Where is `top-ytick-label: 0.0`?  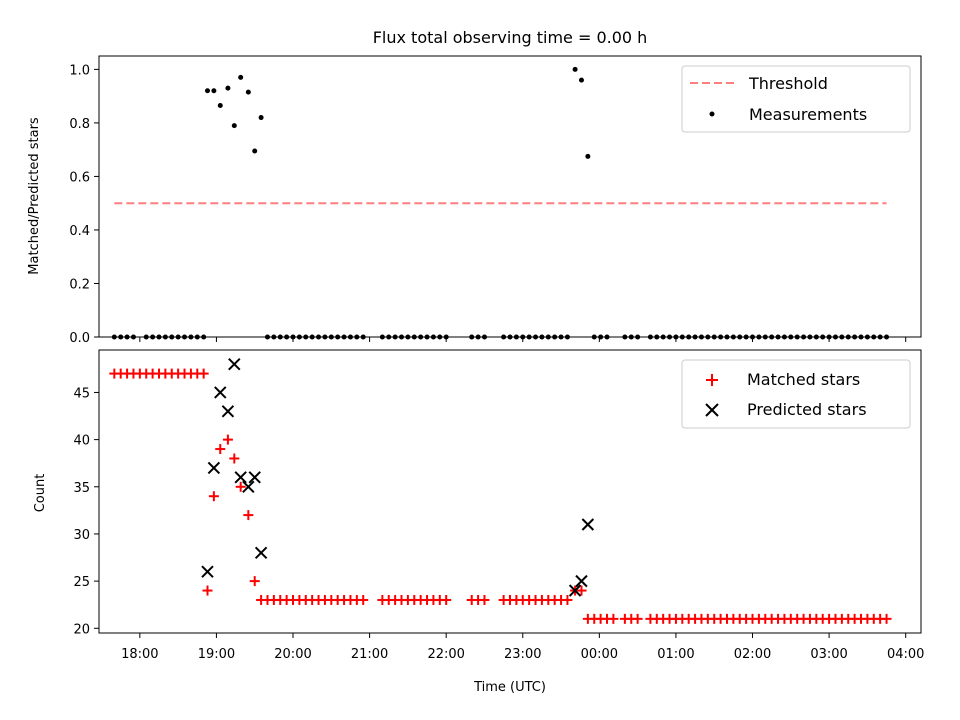
top-ytick-label: 0.0 is located at coordinates (79, 338).